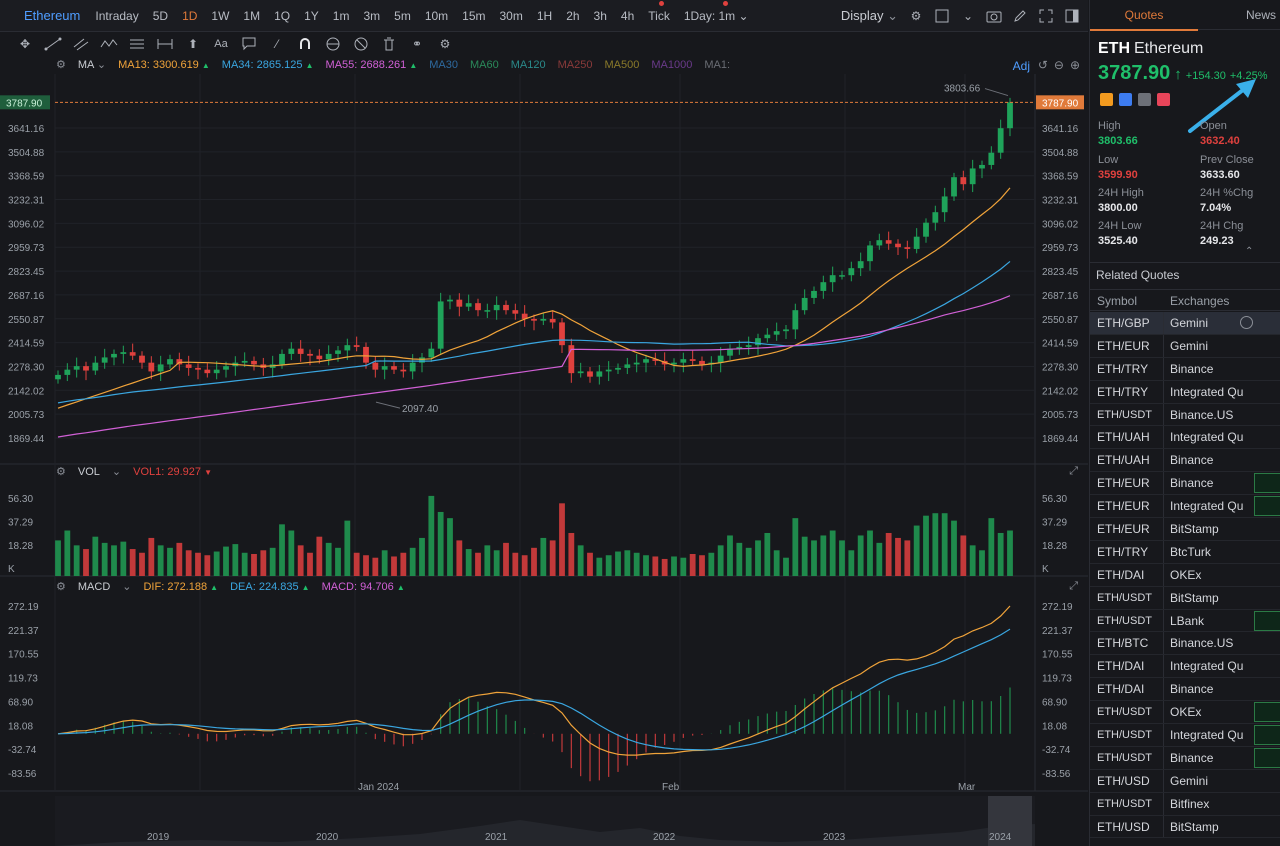 The width and height of the screenshot is (1280, 846). I want to click on tf-1d: 1D, so click(190, 15).